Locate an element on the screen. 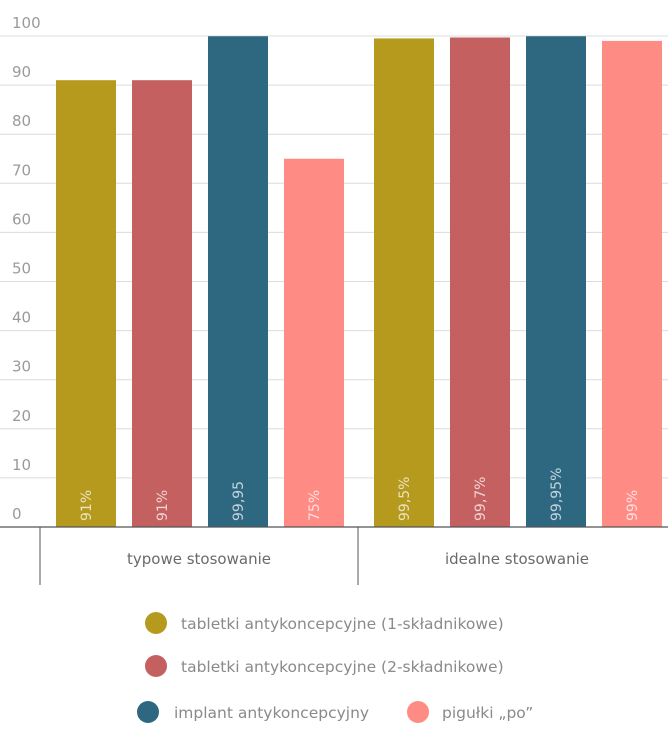 This screenshot has width=668, height=730. y-tick-label: 40 is located at coordinates (21, 318).